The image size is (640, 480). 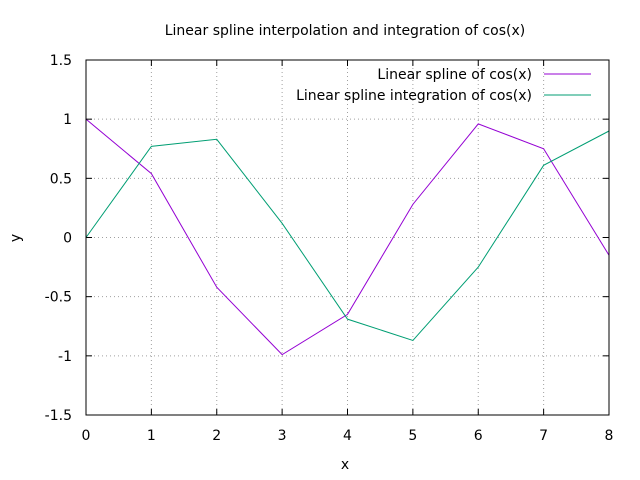 What do you see at coordinates (61, 179) in the screenshot?
I see `y-tick-label: 0.5` at bounding box center [61, 179].